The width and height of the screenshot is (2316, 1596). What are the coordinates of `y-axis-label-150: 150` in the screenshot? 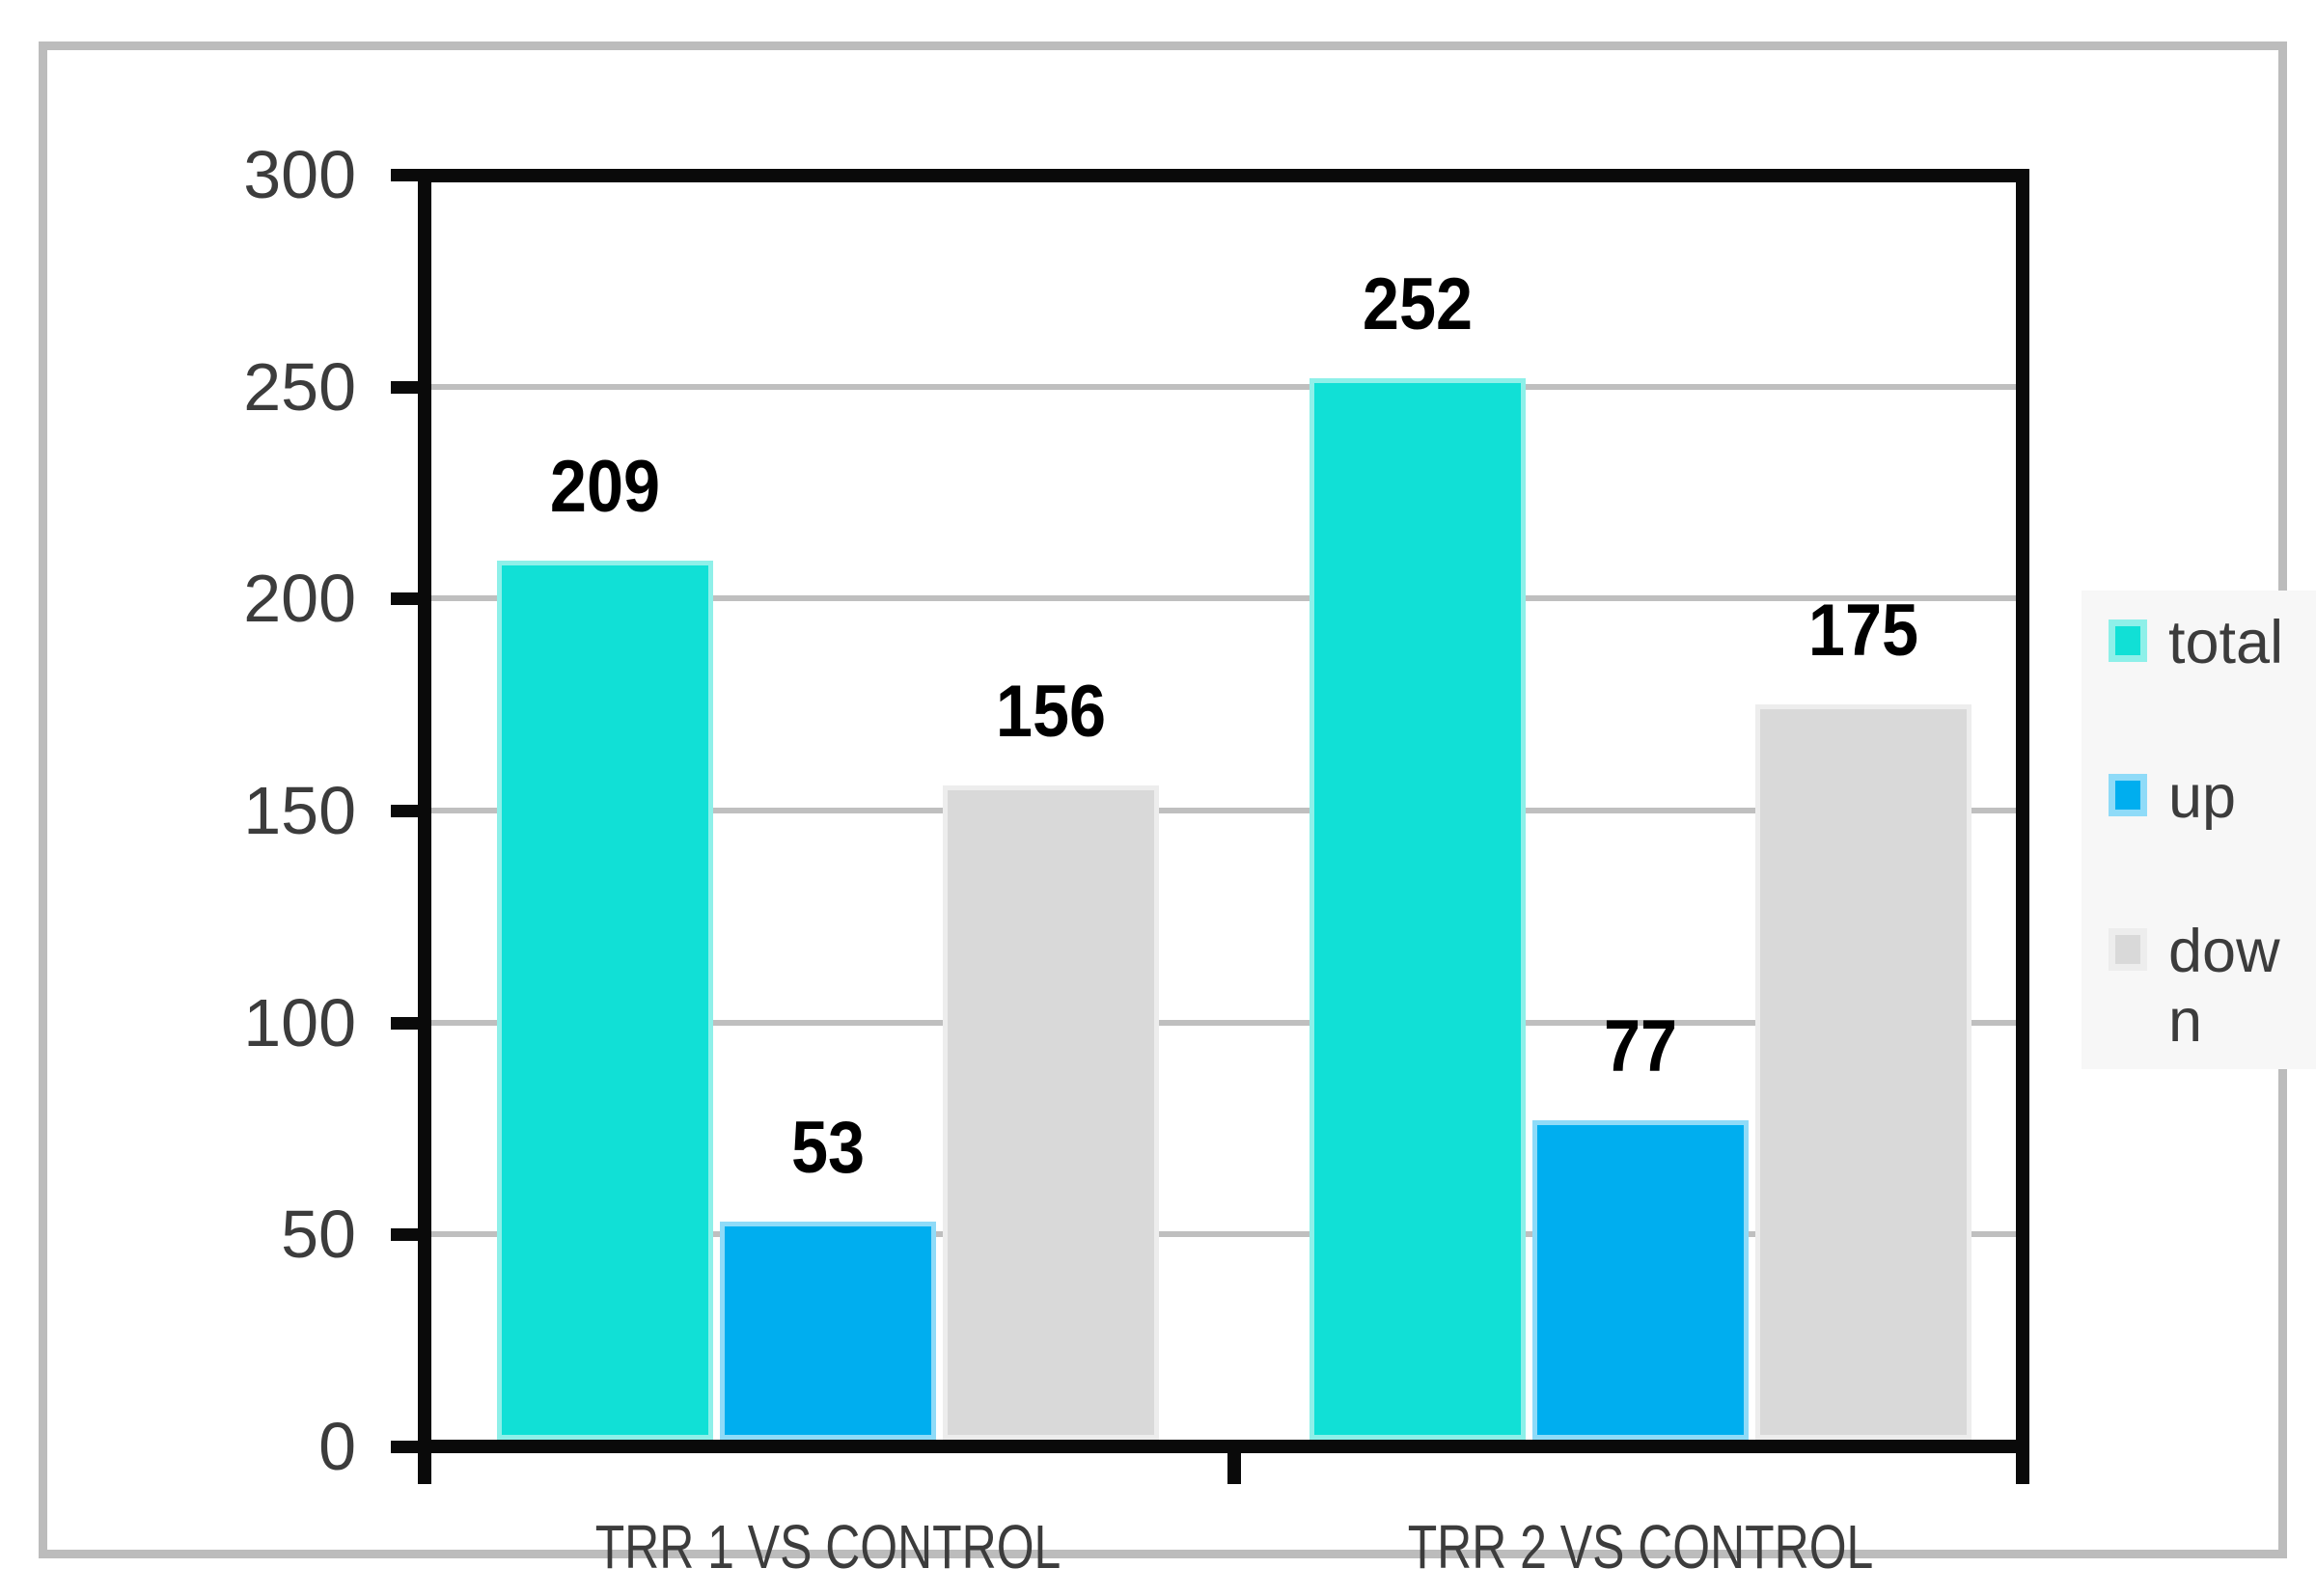 It's located at (299, 811).